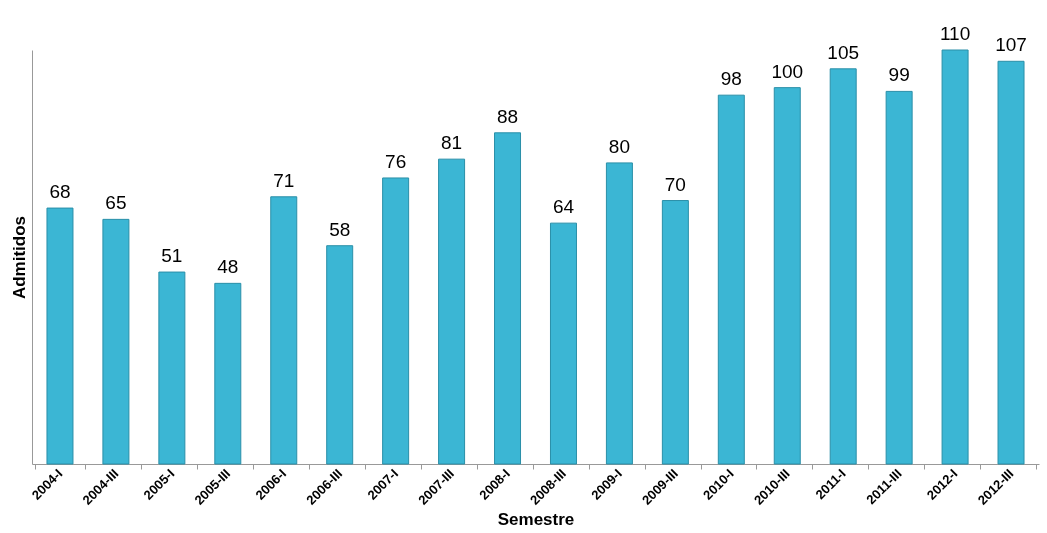 This screenshot has width=1047, height=533. What do you see at coordinates (507, 116) in the screenshot?
I see `data-label: 88` at bounding box center [507, 116].